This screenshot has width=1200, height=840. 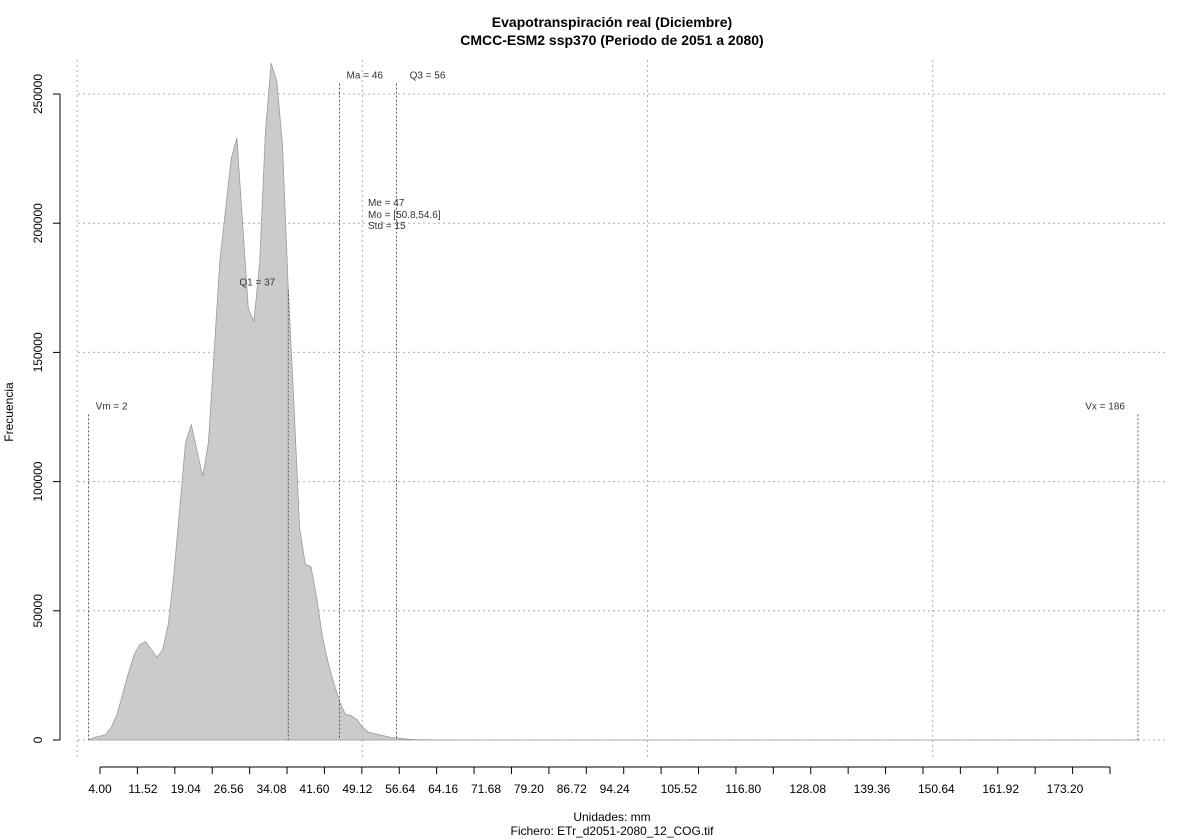 I want to click on y-tick-label-2: 100000, so click(x=38, y=481).